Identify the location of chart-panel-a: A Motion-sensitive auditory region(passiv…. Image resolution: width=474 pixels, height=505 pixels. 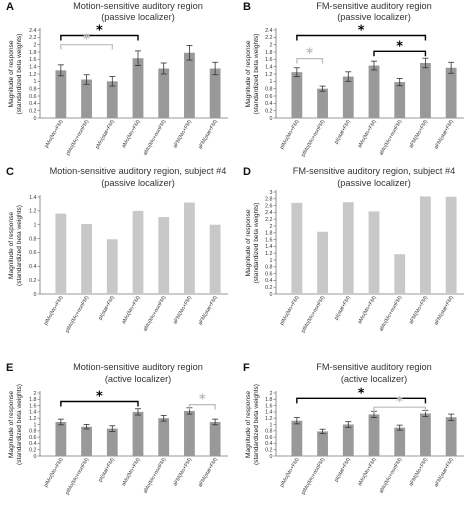
(117, 79).